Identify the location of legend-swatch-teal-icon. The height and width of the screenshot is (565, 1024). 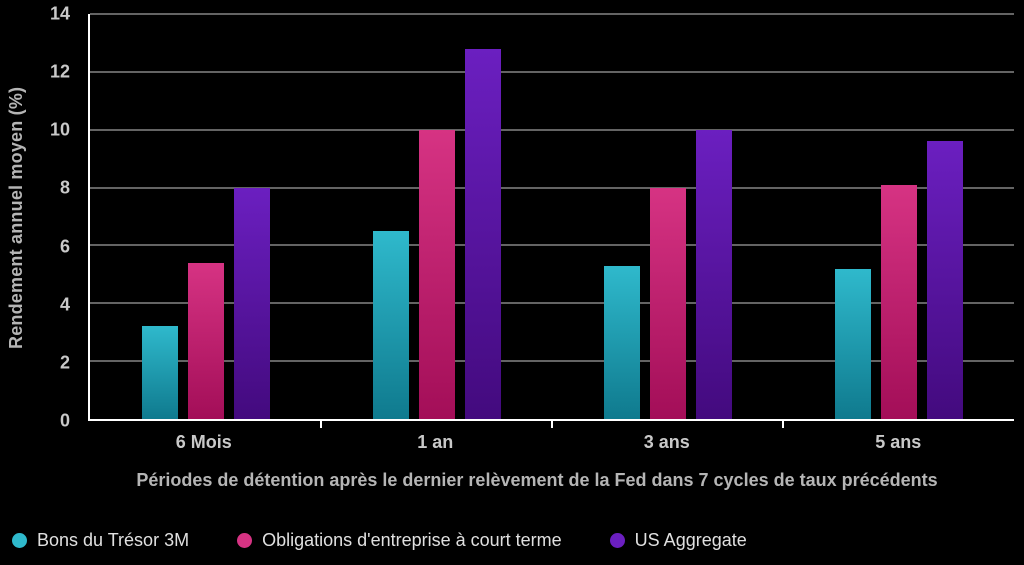
(19, 540).